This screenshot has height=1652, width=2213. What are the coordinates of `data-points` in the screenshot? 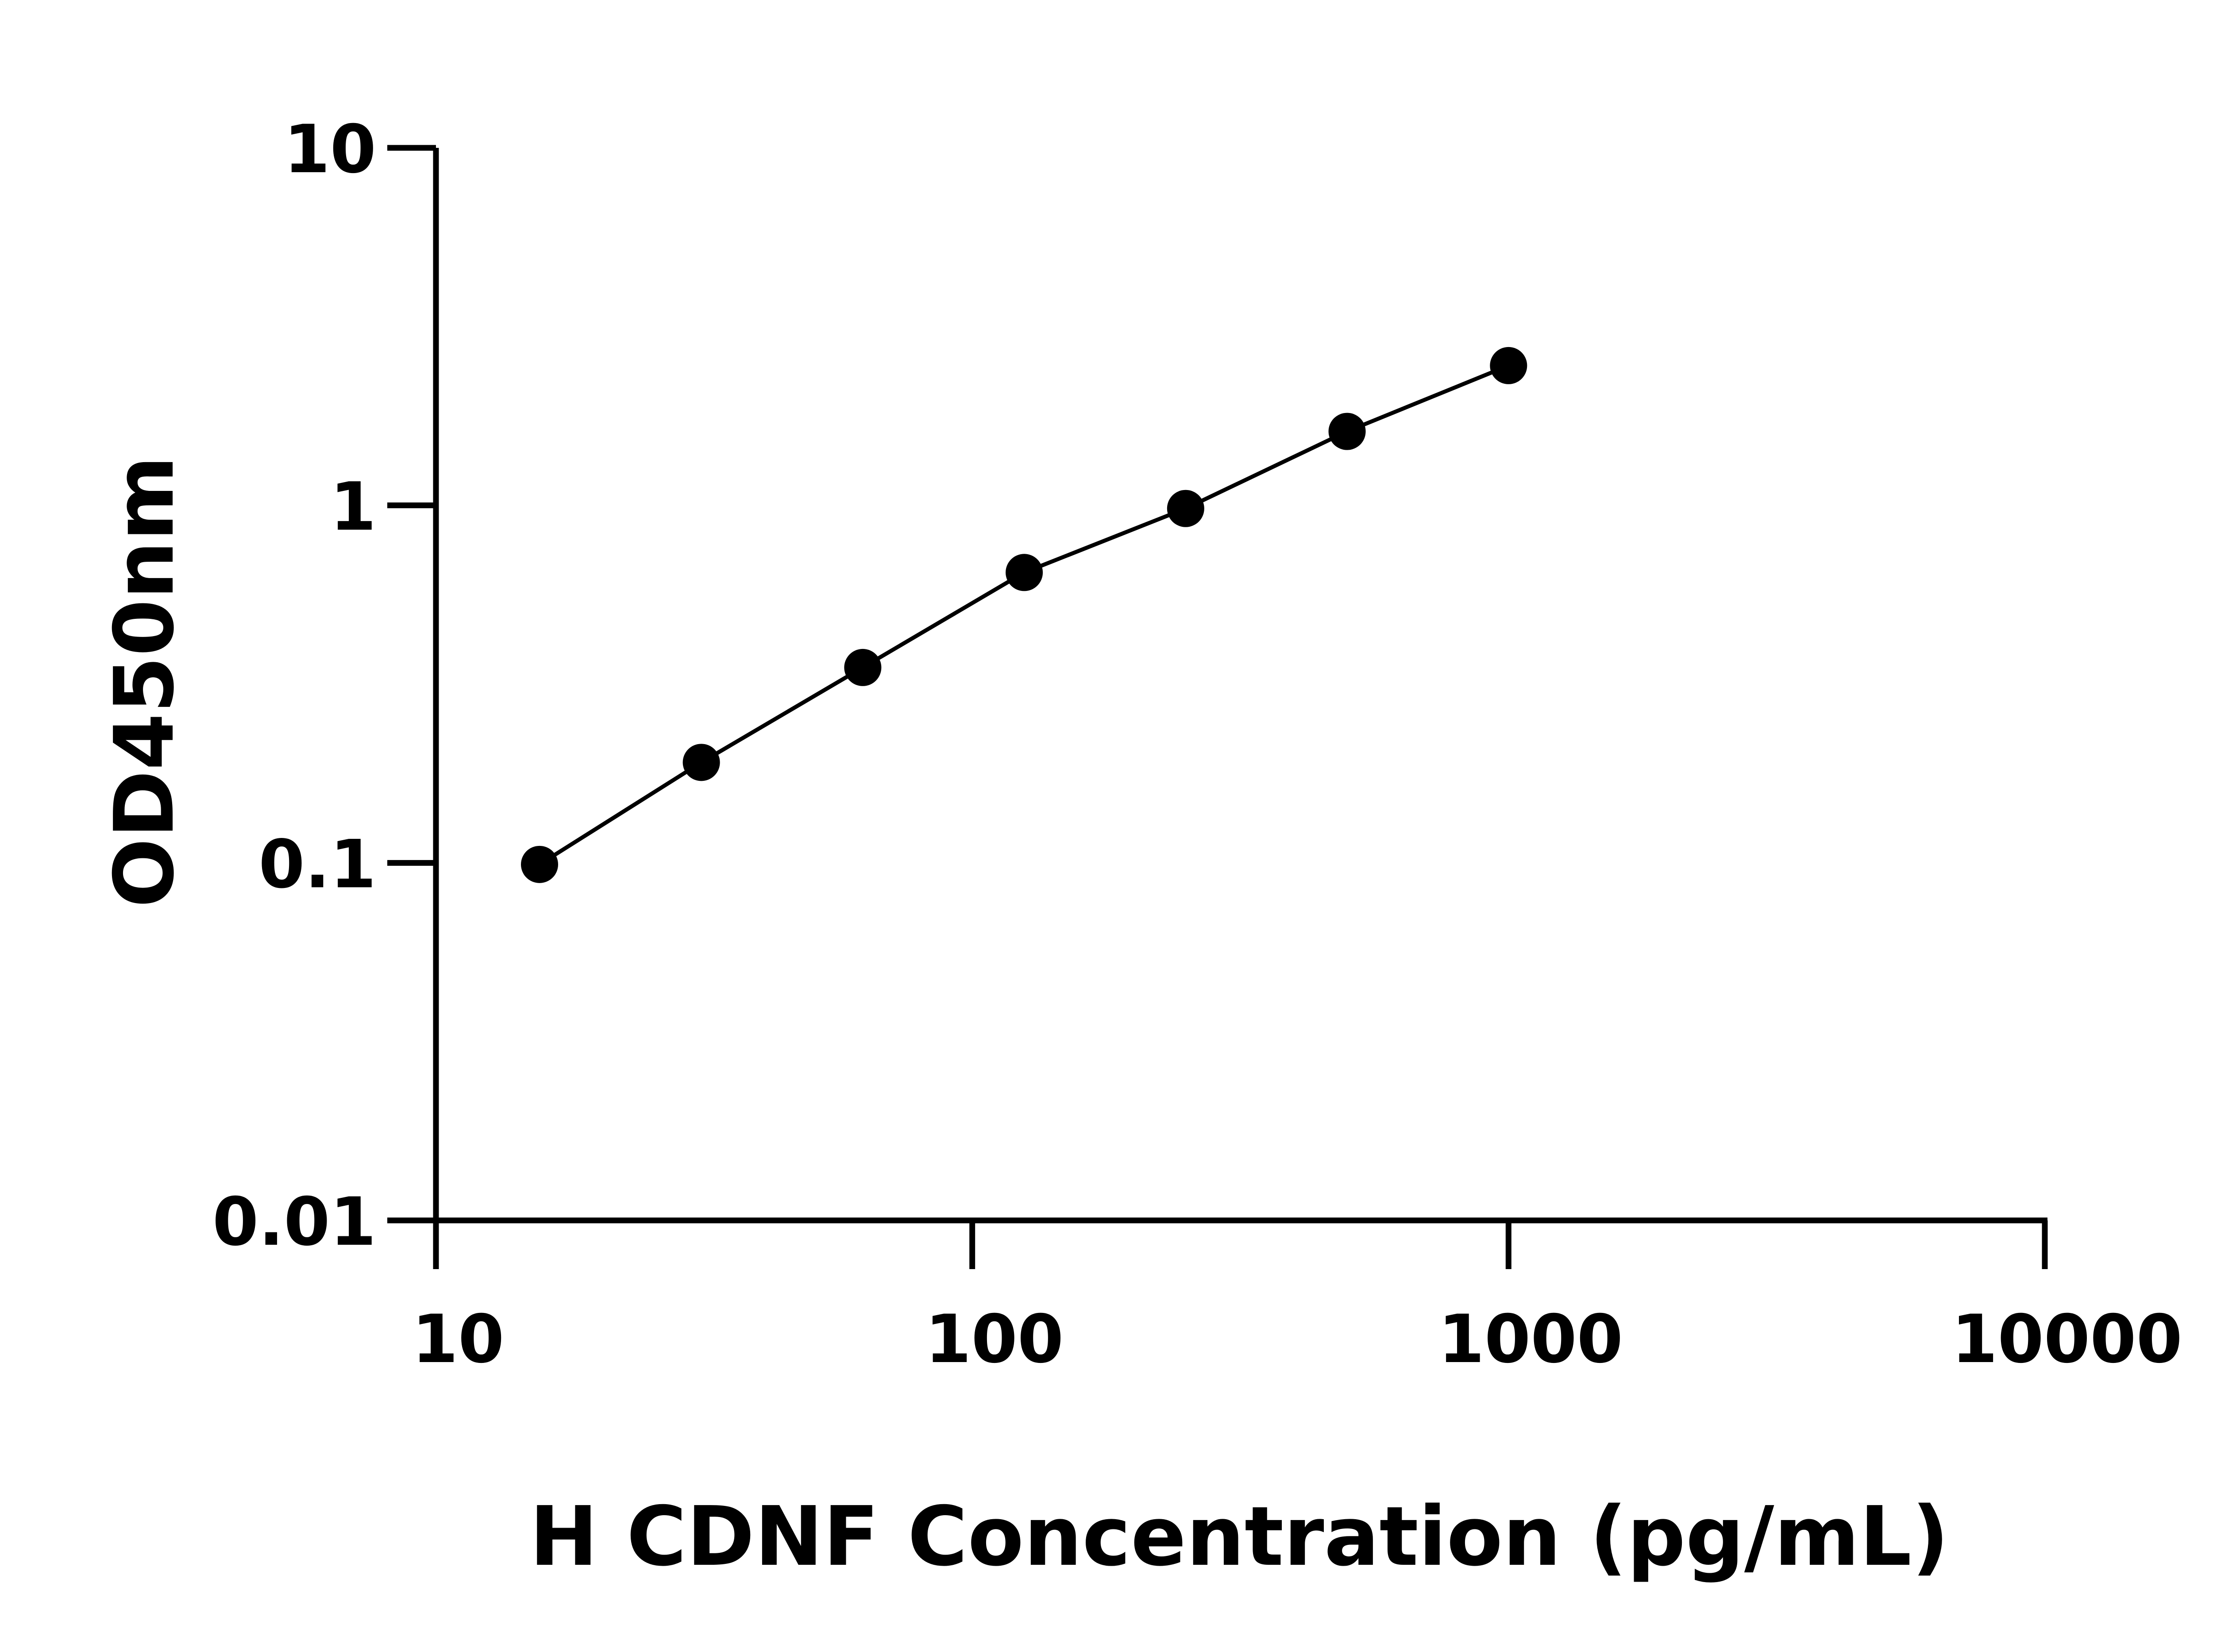 It's located at (1024, 615).